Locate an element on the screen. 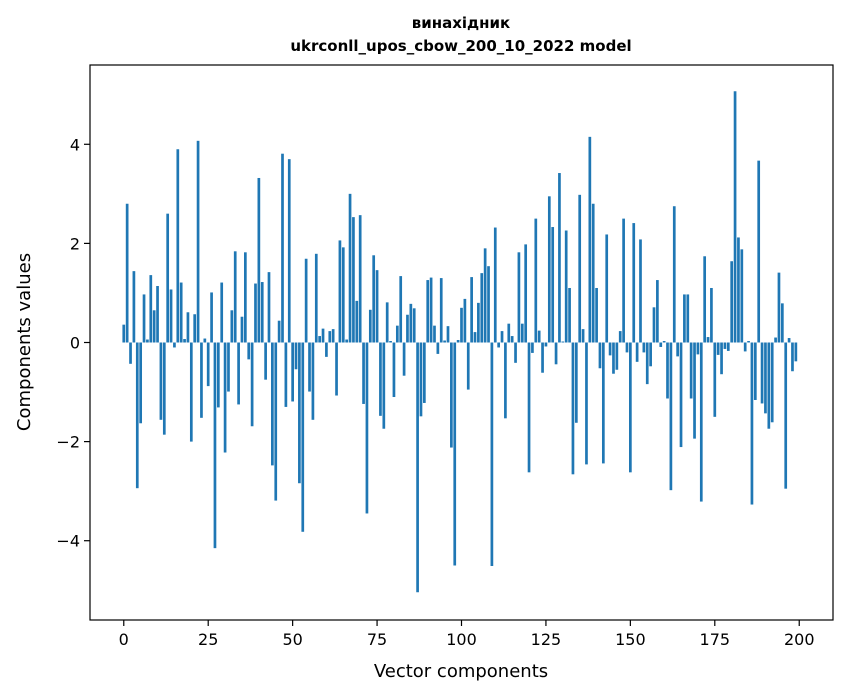 The height and width of the screenshot is (696, 847). y-axis-label: Components values is located at coordinates (24, 342).